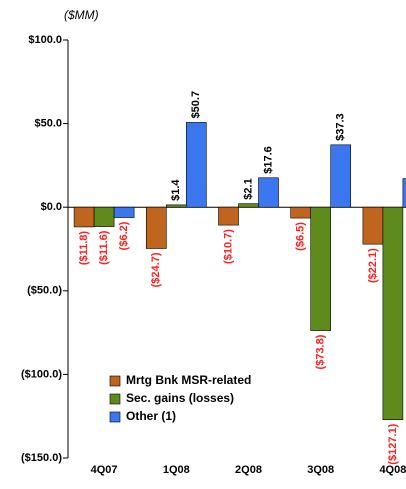  What do you see at coordinates (84, 248) in the screenshot?
I see `value-label: ($11.8)` at bounding box center [84, 248].